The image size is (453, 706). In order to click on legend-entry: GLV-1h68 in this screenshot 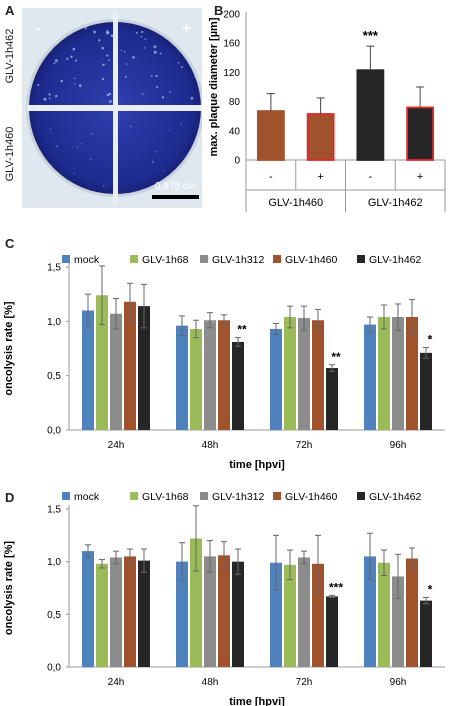, I will do `click(165, 497)`.